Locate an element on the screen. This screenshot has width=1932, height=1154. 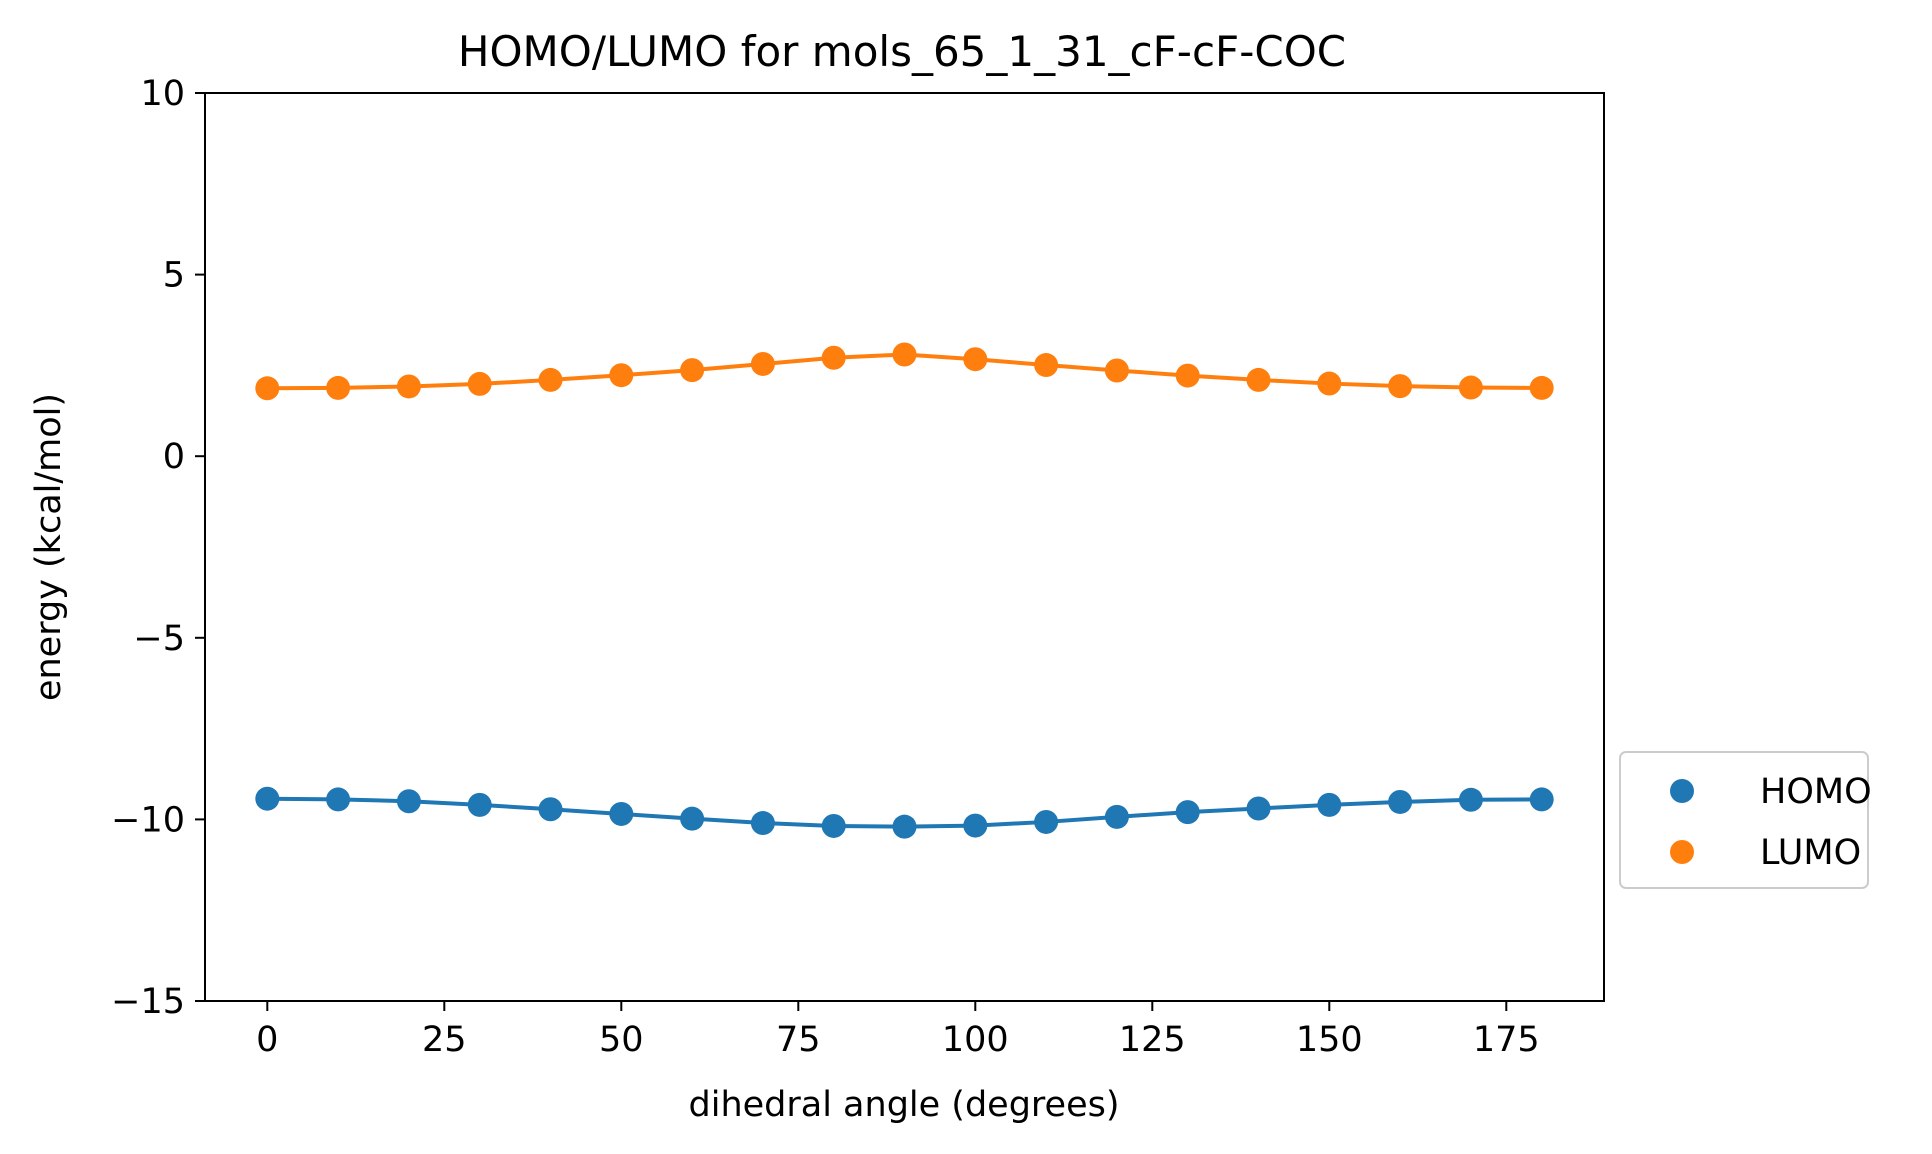
y-tick-label: −10 is located at coordinates (148, 820).